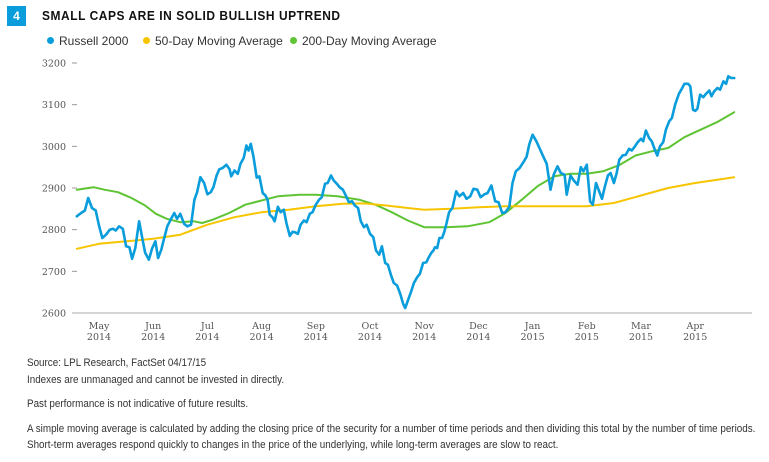  What do you see at coordinates (262, 332) in the screenshot?
I see `x-tick-label: Aug 2014` at bounding box center [262, 332].